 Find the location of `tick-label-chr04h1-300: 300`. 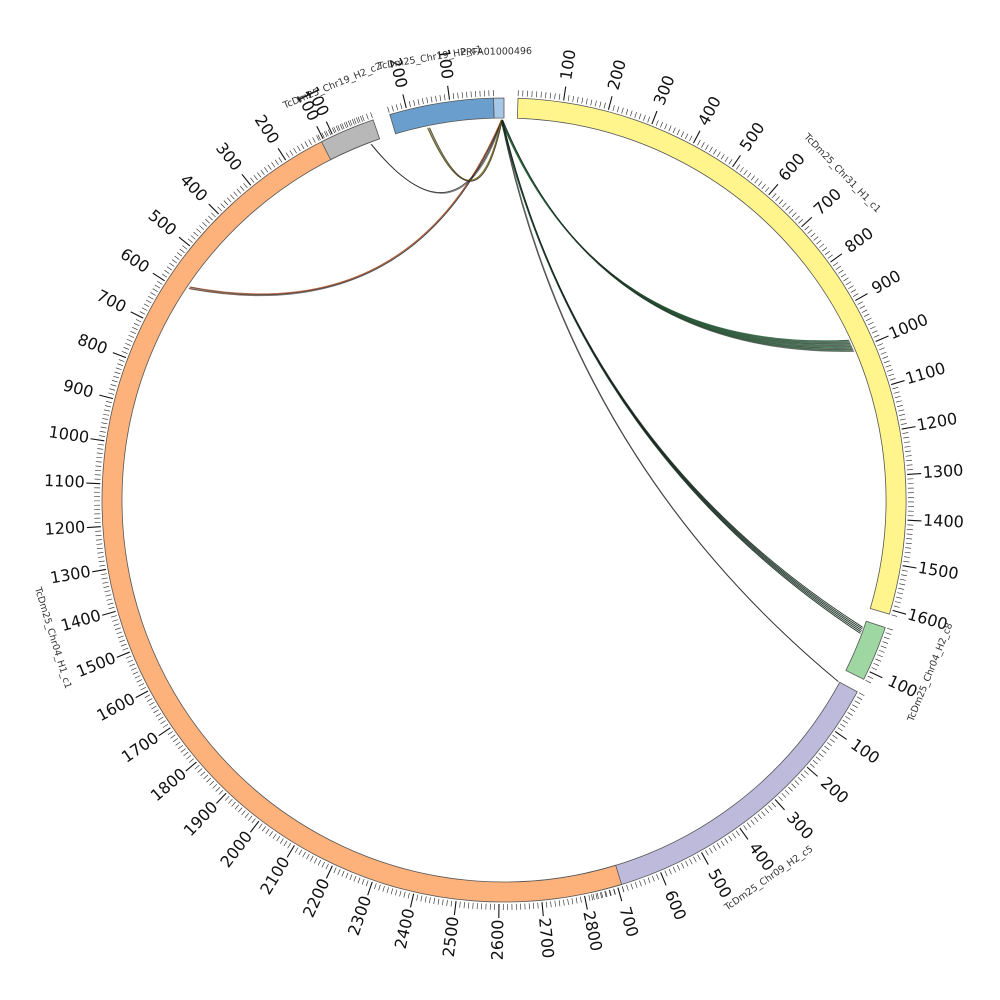

tick-label-chr04h1-300: 300 is located at coordinates (229, 157).